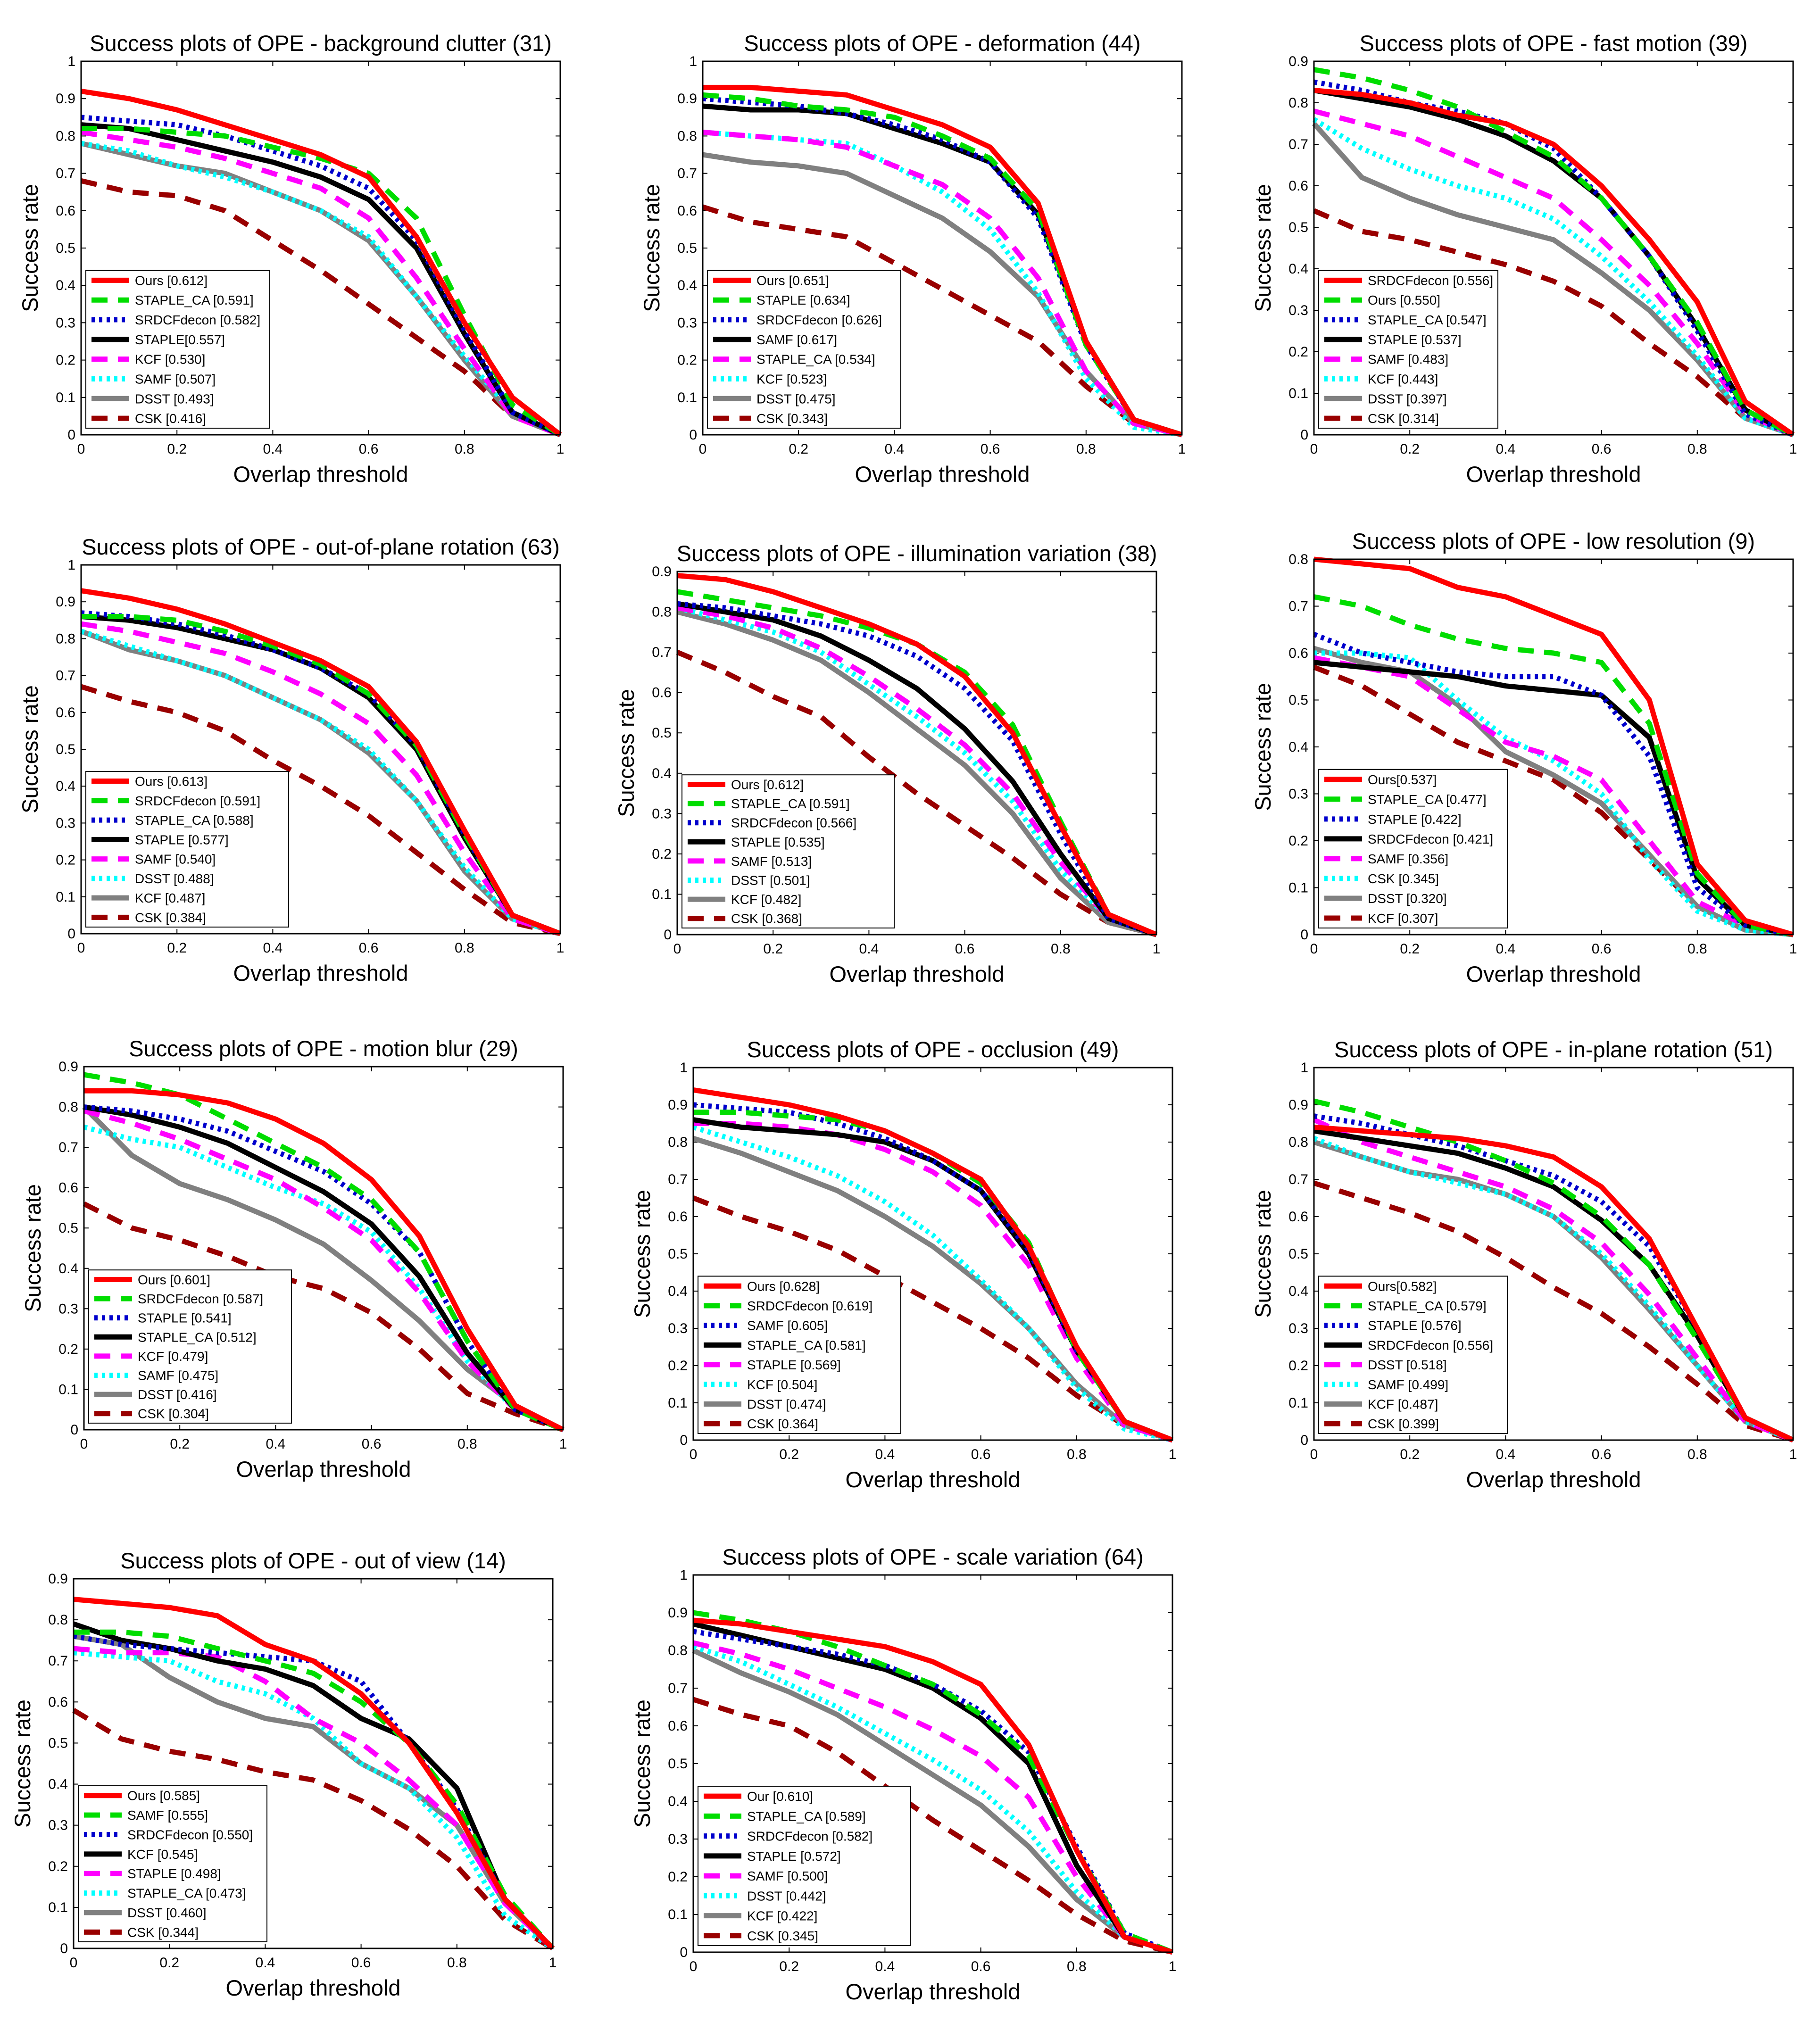 The image size is (1820, 2030). What do you see at coordinates (786, 1896) in the screenshot?
I see `legend-label: DSST [0.442]` at bounding box center [786, 1896].